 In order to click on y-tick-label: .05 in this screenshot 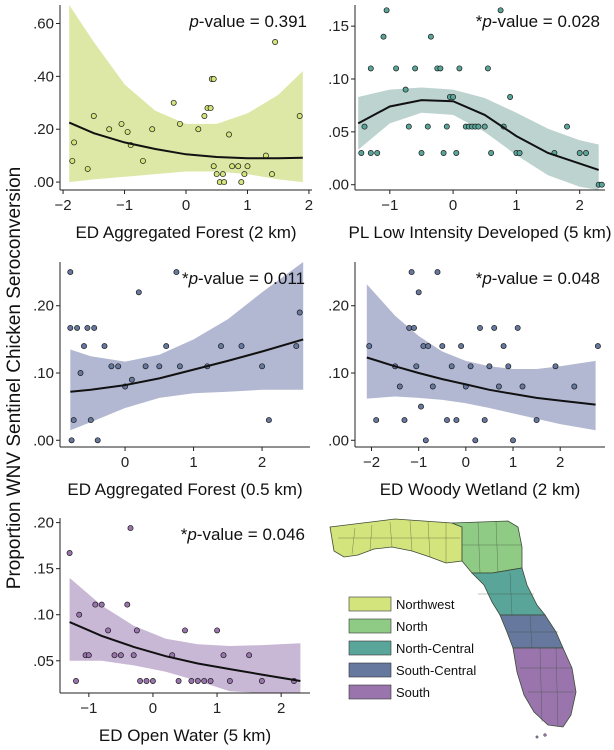, I will do `click(338, 132)`.